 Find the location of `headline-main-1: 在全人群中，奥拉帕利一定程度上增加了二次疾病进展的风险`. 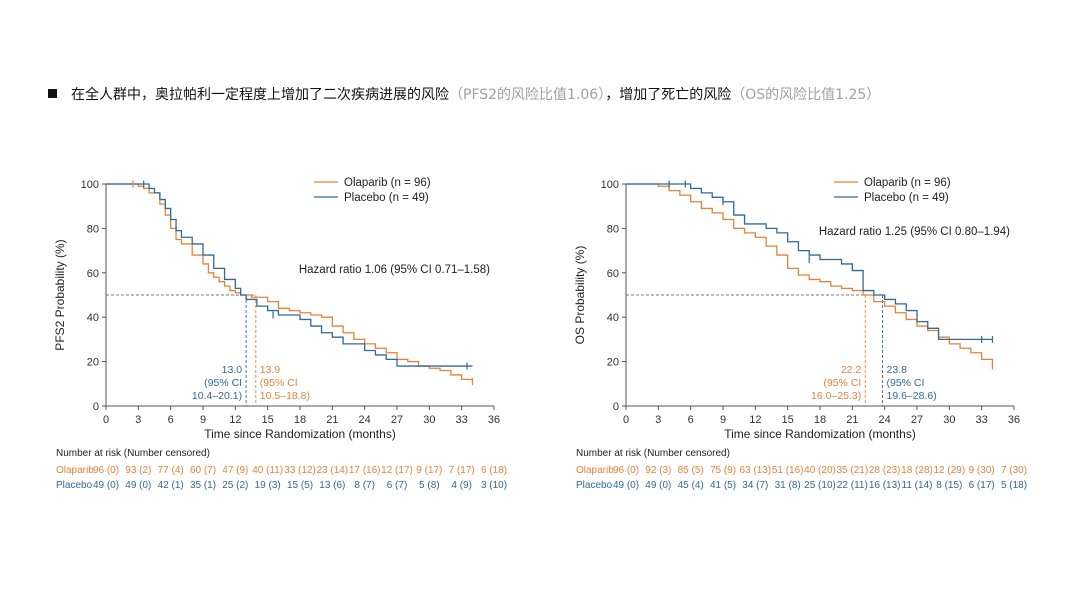

headline-main-1: 在全人群中，奥拉帕利一定程度上增加了二次疾病进展的风险 is located at coordinates (260, 95).